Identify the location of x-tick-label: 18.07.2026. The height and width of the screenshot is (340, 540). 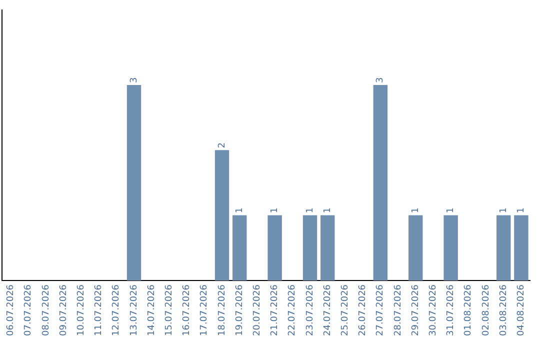
(222, 310).